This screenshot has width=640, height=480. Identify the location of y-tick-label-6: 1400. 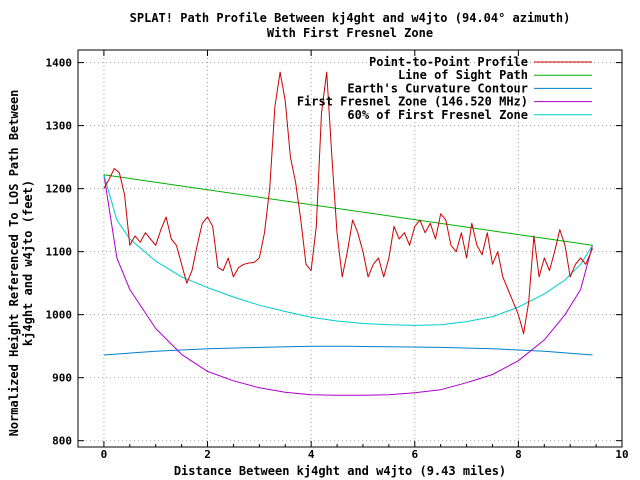
(59, 63).